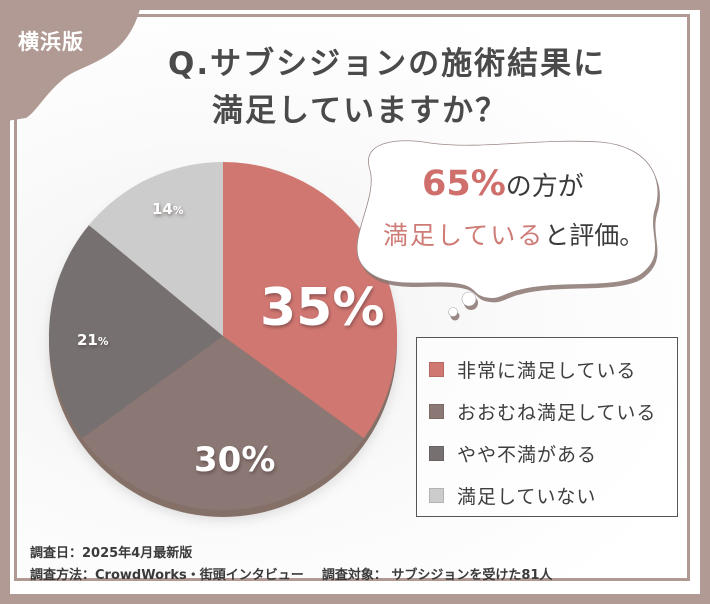 This screenshot has height=604, width=710. What do you see at coordinates (437, 575) in the screenshot?
I see `survey-target: 調査対象： サブシジョンを受けた81人` at bounding box center [437, 575].